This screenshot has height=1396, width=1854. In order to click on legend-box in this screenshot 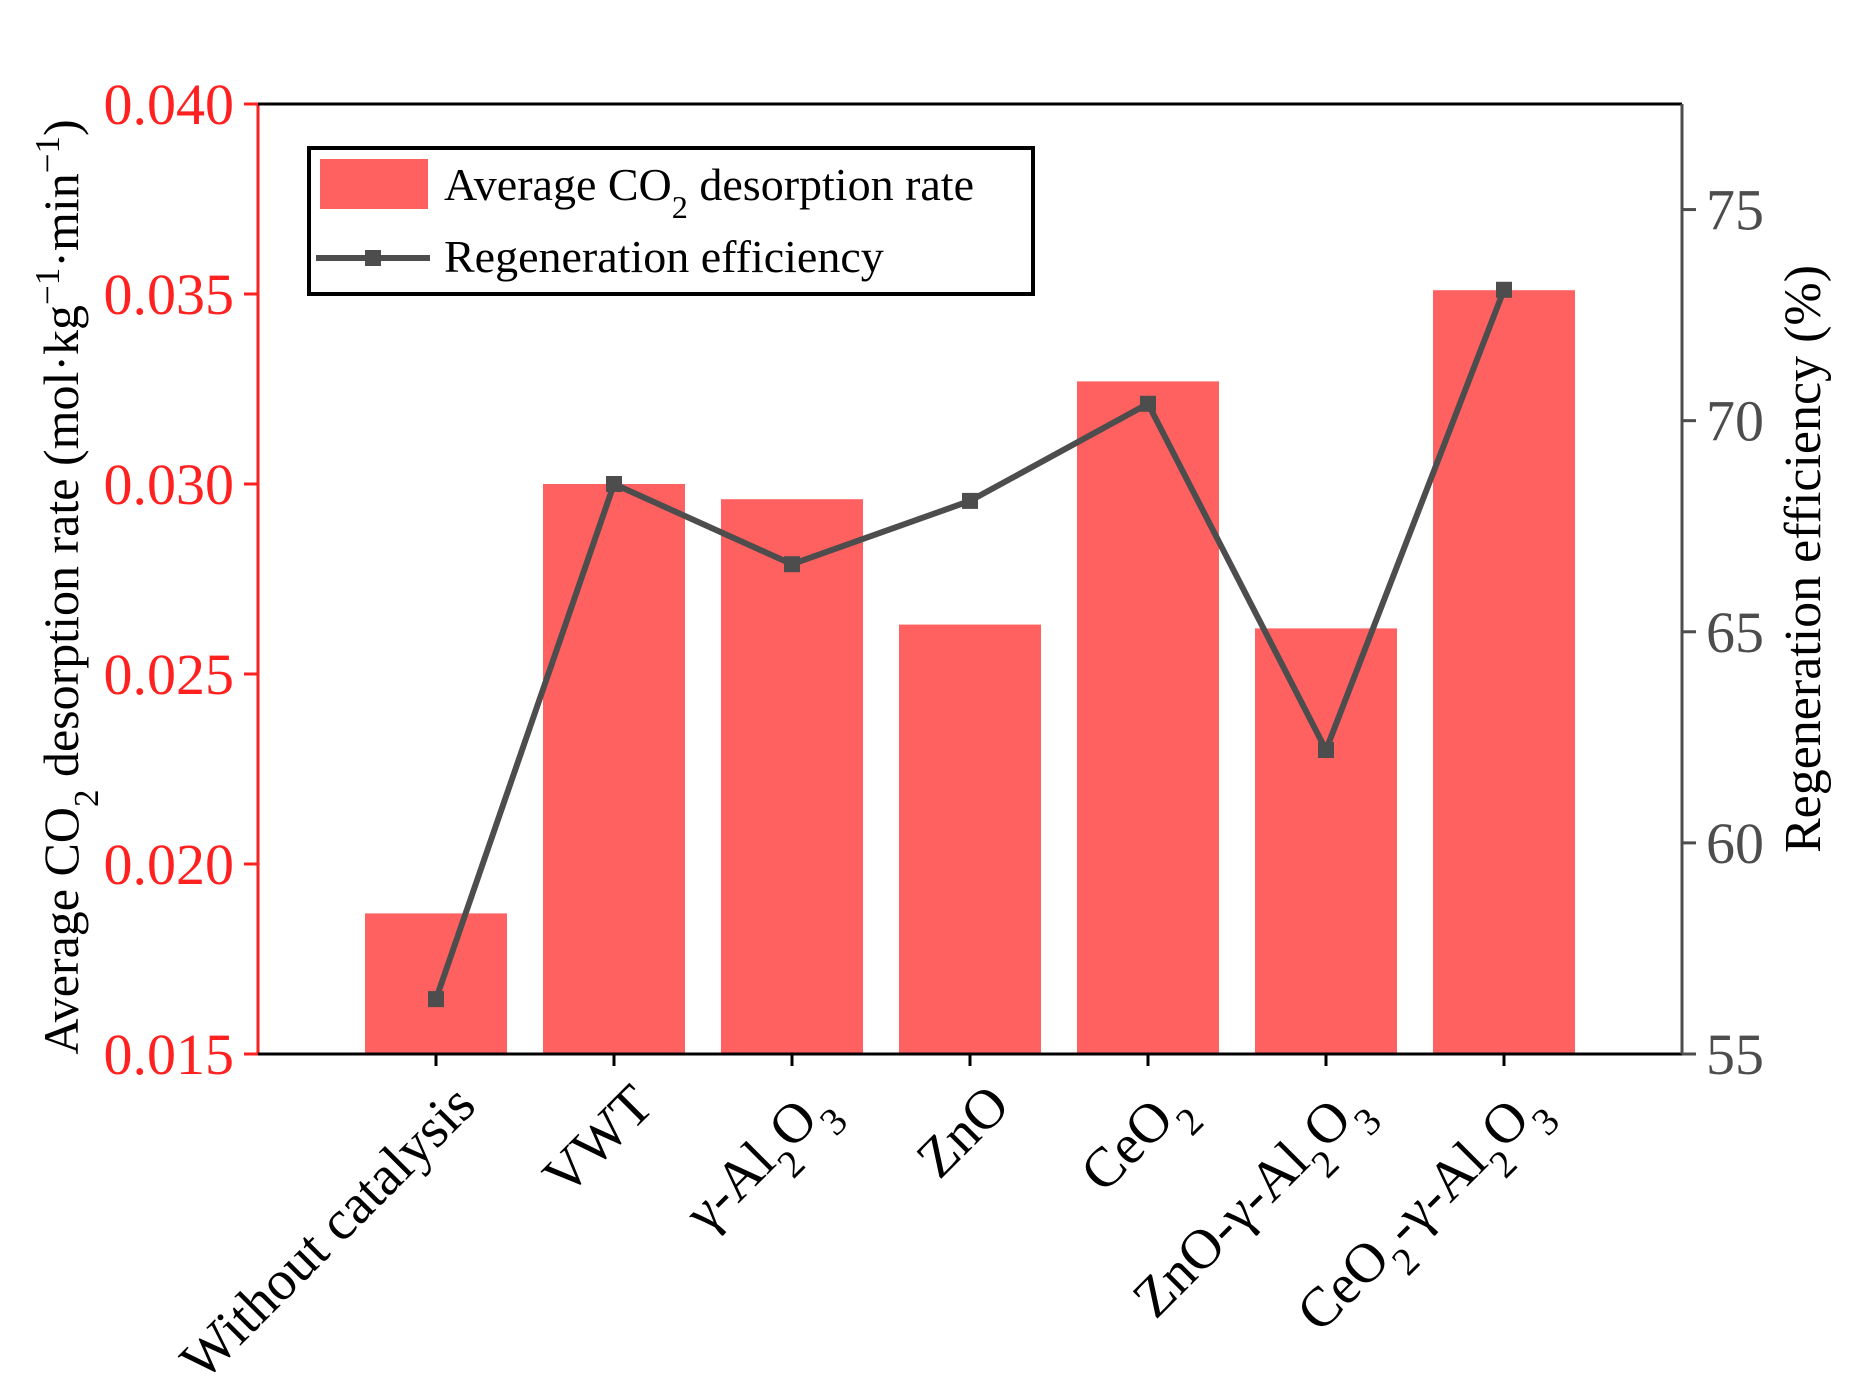, I will do `click(671, 221)`.